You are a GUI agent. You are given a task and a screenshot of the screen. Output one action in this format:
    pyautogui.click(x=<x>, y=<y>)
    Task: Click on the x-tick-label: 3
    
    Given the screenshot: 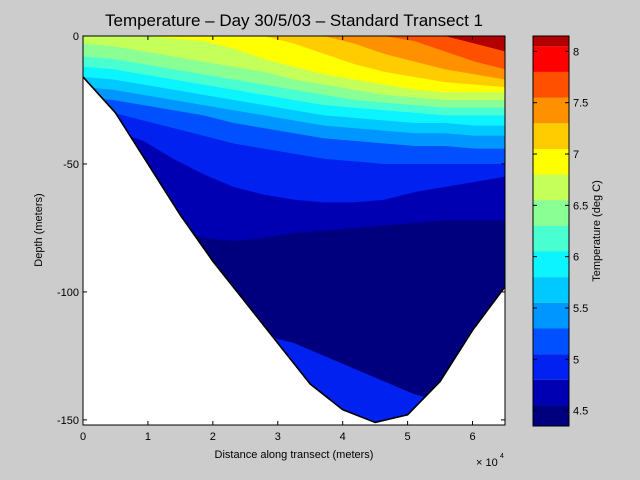 What is the action you would take?
    pyautogui.click(x=278, y=437)
    